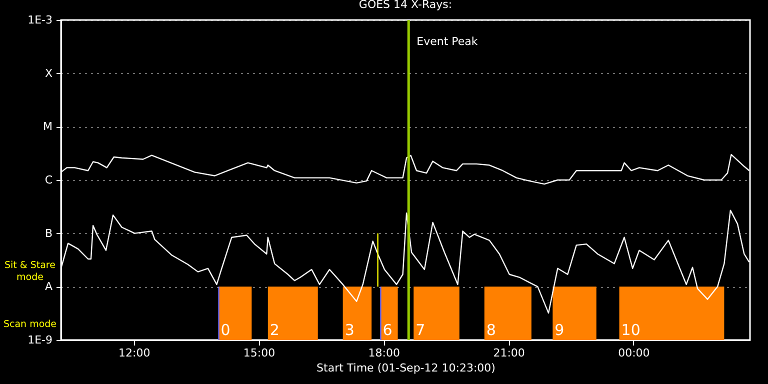 The width and height of the screenshot is (768, 384). Describe the element at coordinates (509, 353) in the screenshot. I see `x-tick-label: 21:00` at that location.